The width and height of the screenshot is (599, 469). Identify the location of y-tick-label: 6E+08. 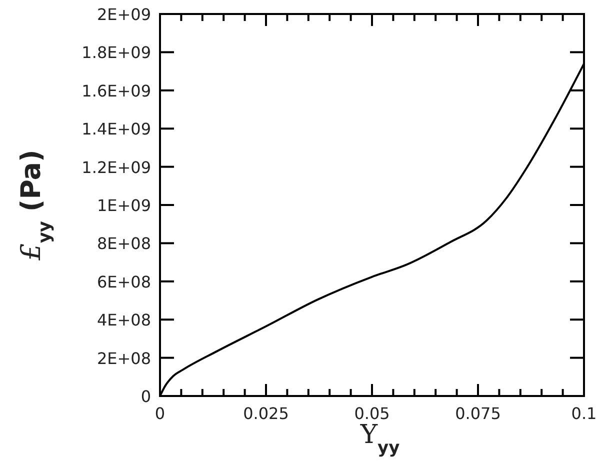
(123, 282).